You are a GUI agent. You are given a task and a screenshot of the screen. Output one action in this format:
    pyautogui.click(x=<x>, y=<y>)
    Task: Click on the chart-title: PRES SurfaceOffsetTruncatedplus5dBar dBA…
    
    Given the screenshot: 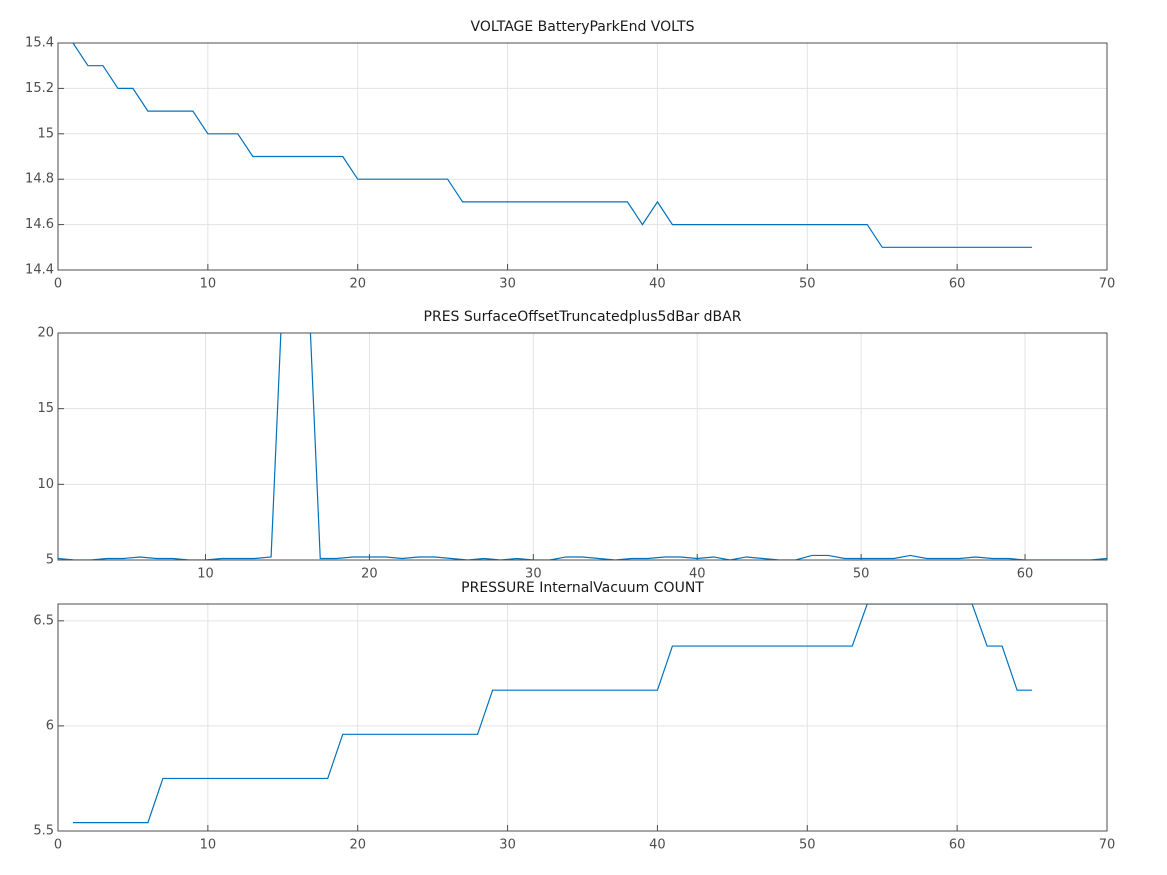 What is the action you would take?
    pyautogui.click(x=583, y=317)
    